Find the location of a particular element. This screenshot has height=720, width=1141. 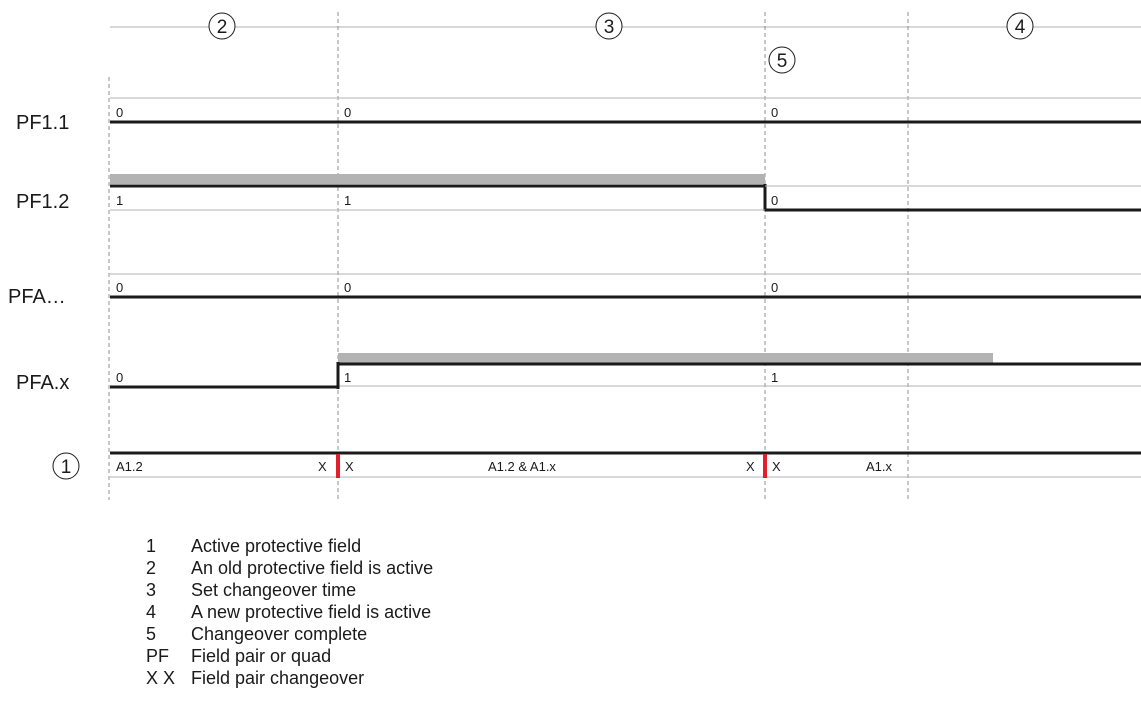

legend-item: 3 Set changeover time is located at coordinates (289, 590).